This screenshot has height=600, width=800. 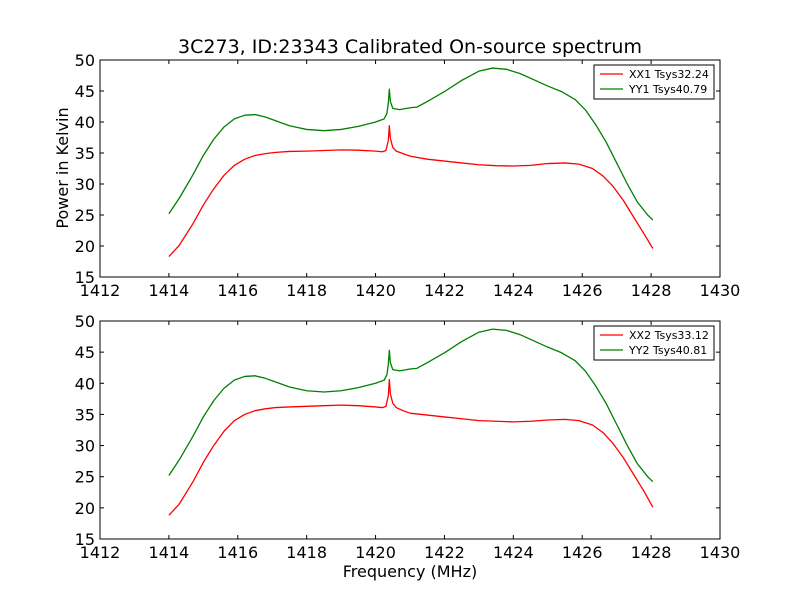 What do you see at coordinates (85, 446) in the screenshot?
I see `bottom-y-tick-label: 30` at bounding box center [85, 446].